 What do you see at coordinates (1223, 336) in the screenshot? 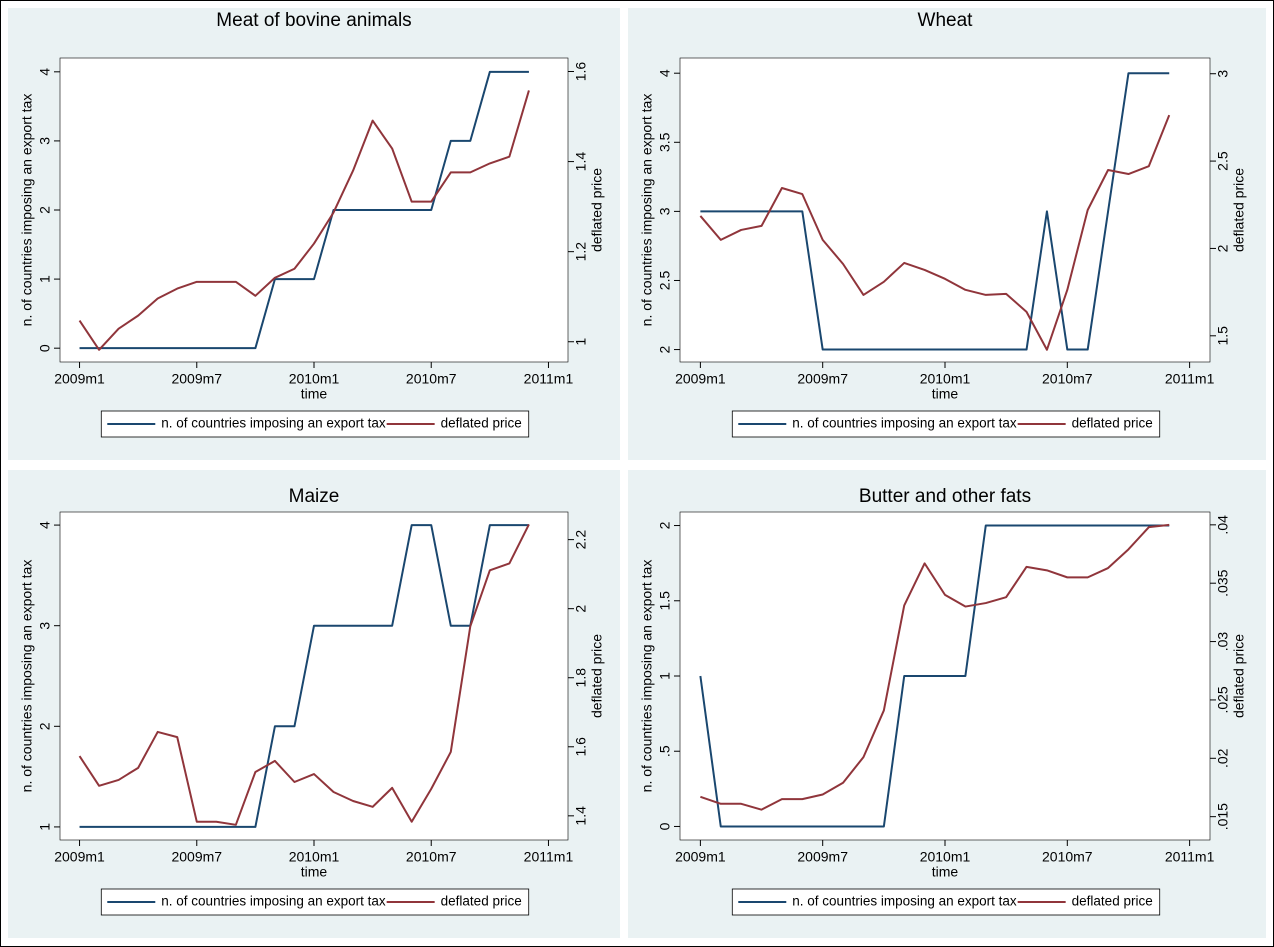
I see `y2-tick-label: 1.5` at bounding box center [1223, 336].